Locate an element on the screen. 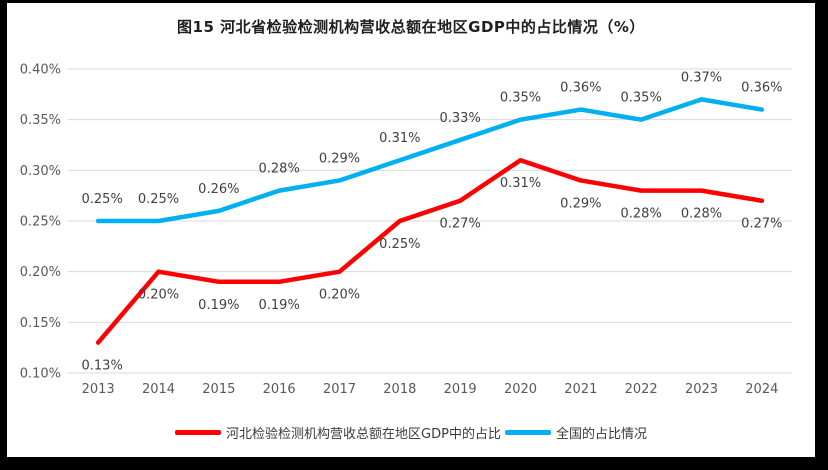  chart-legend: 河北检验检测机构营收总额在地区GDP中的占比 全国的占比情况 is located at coordinates (411, 432).